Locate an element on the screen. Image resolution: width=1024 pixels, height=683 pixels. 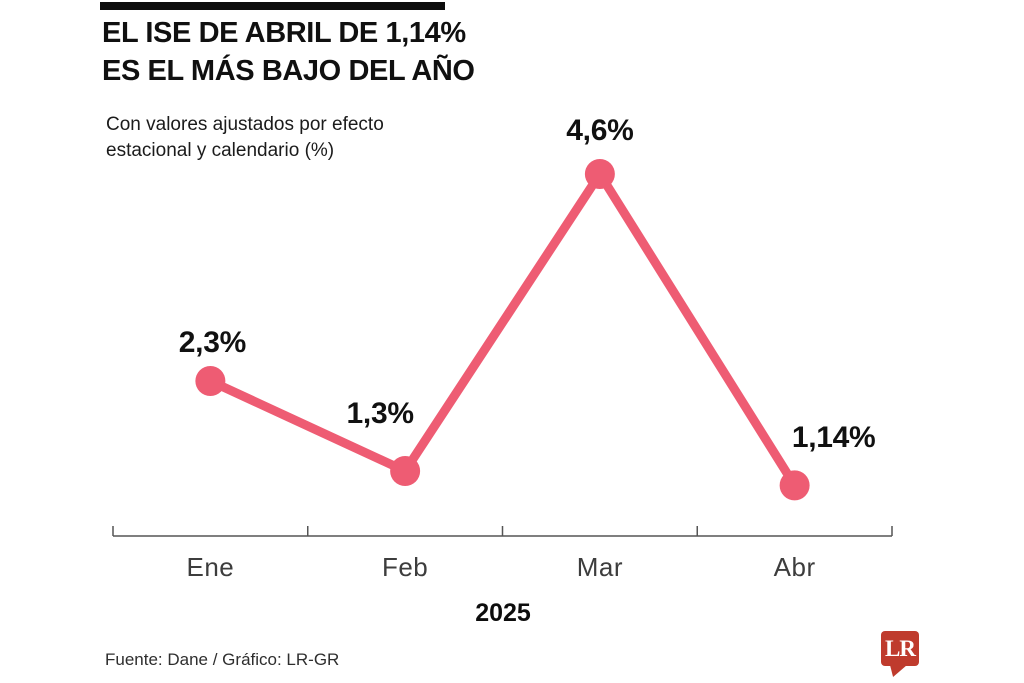
value-label-feb: 1,3% is located at coordinates (380, 413).